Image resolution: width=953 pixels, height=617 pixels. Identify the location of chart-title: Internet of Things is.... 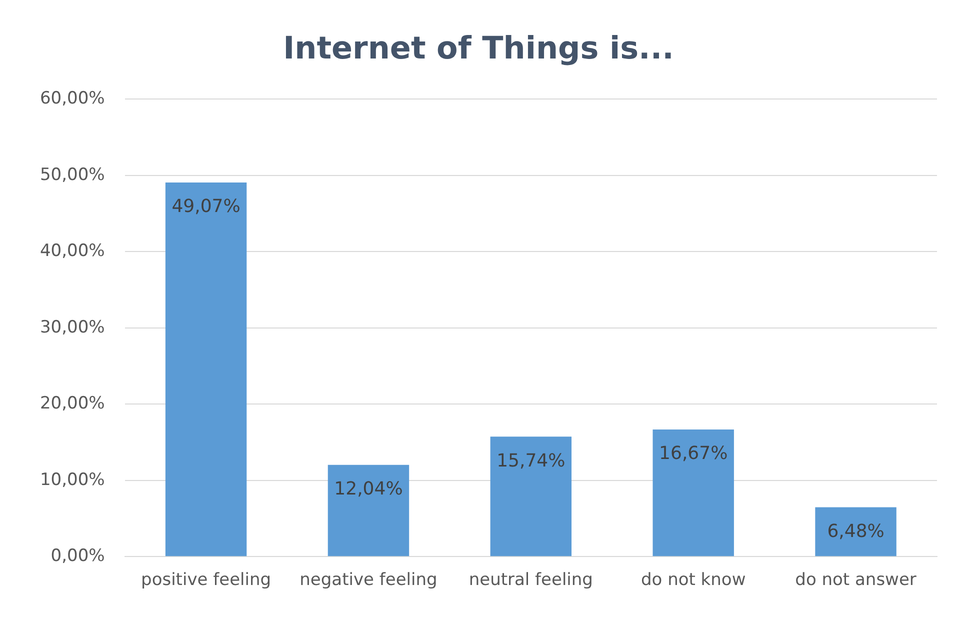
(478, 48).